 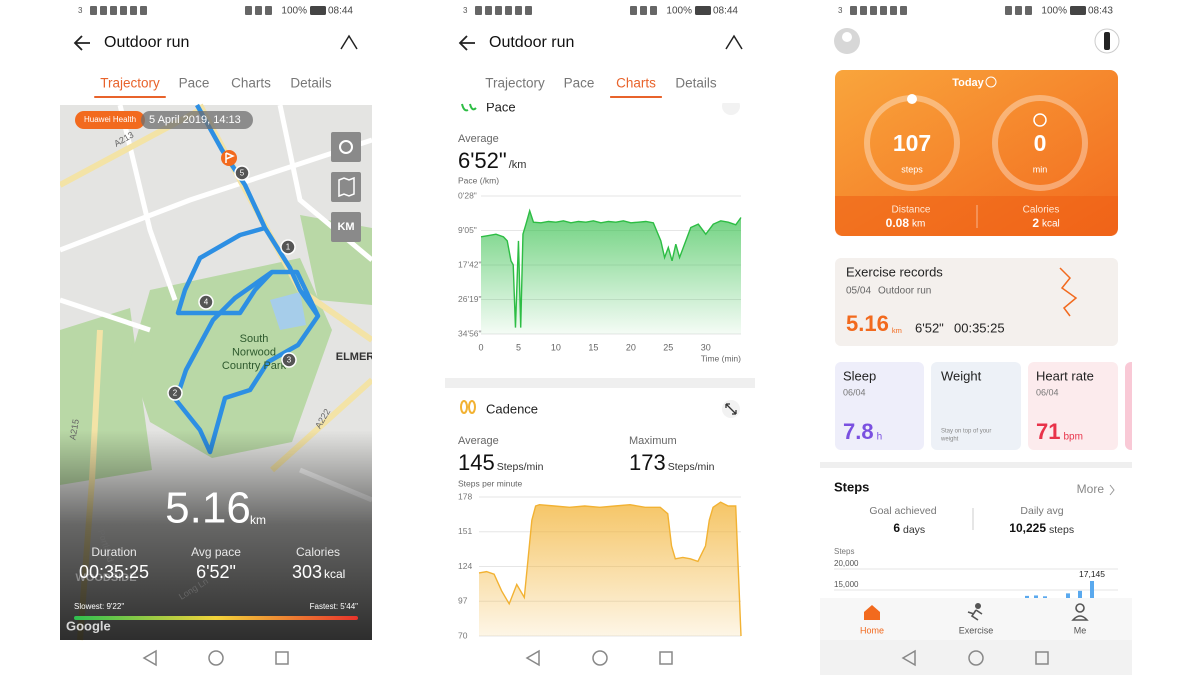 I want to click on device-icon, so click(x=1107, y=41).